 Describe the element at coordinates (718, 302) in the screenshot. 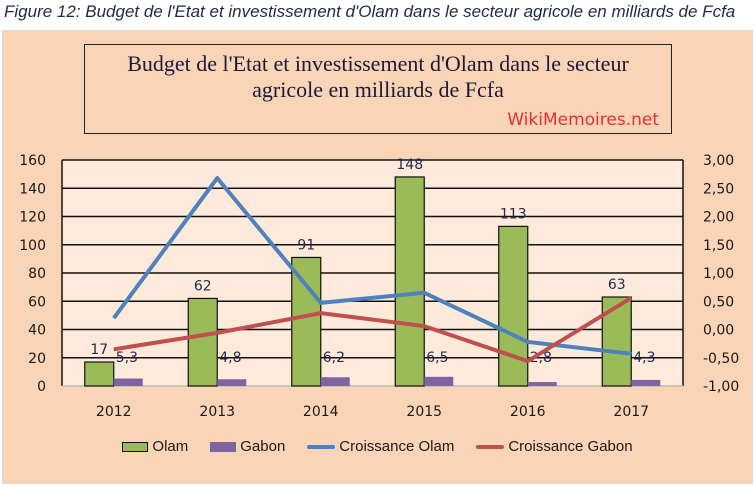

I see `y-right-tick-label: 0,50` at that location.